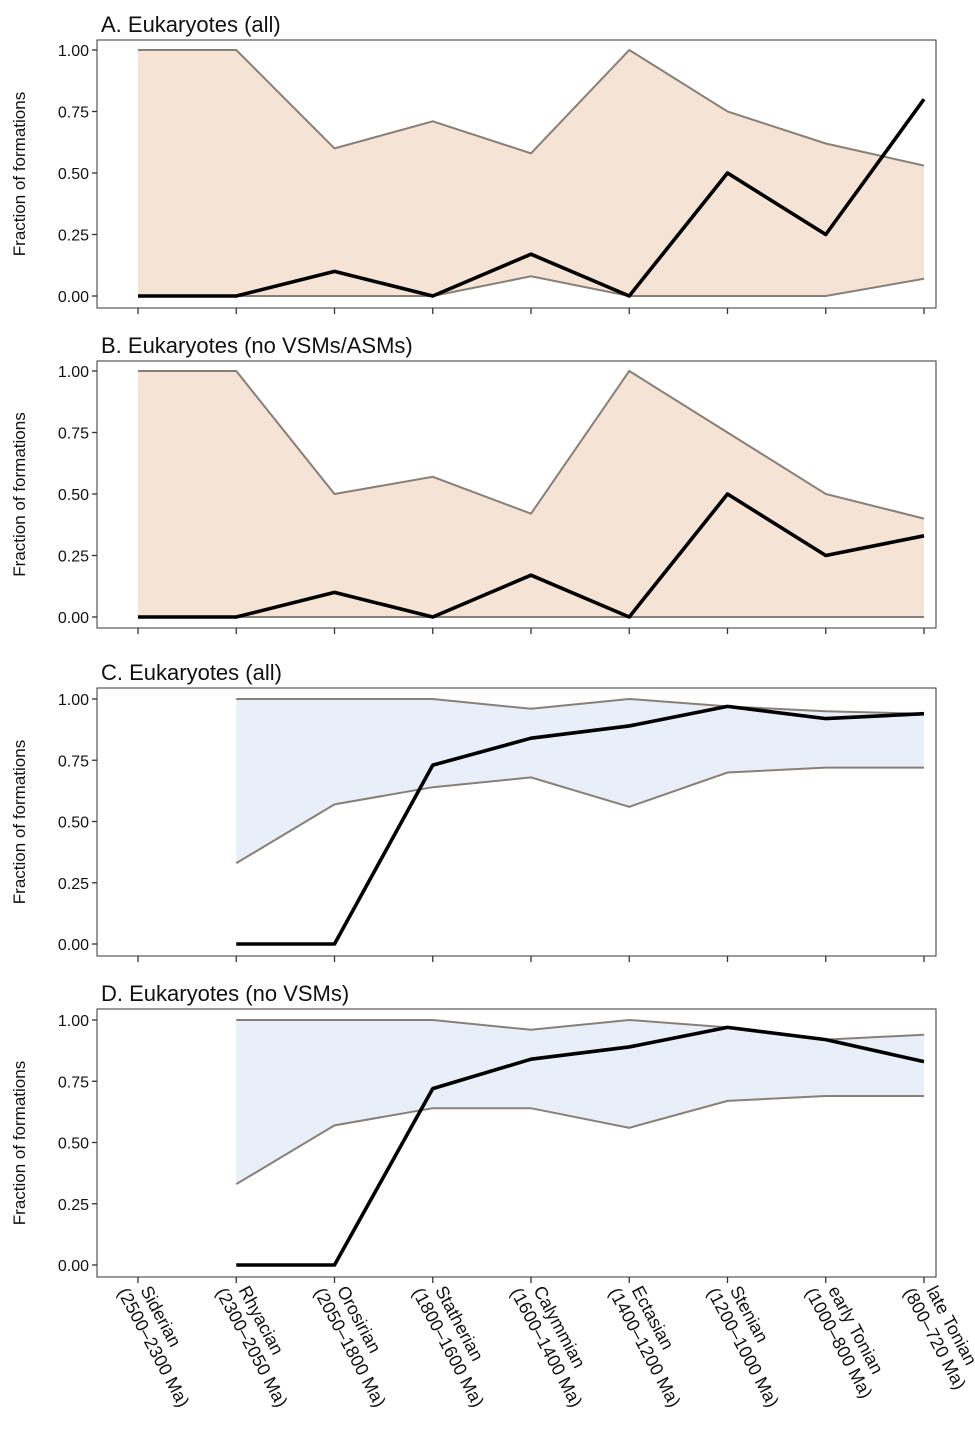 The height and width of the screenshot is (1446, 975). Describe the element at coordinates (191, 672) in the screenshot. I see `panel-title: C. Eukaryotes (all)` at that location.